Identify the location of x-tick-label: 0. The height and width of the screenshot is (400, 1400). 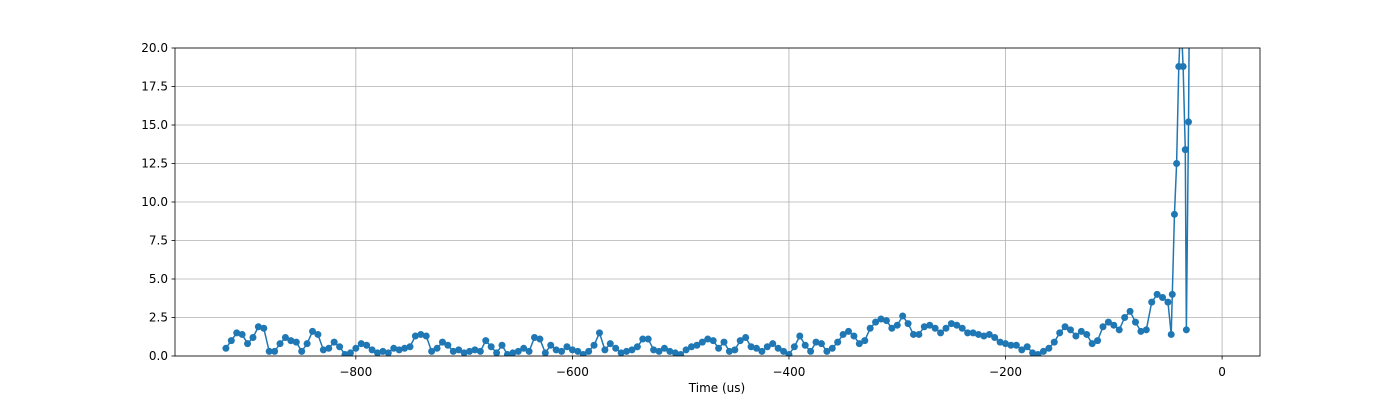
(1222, 372).